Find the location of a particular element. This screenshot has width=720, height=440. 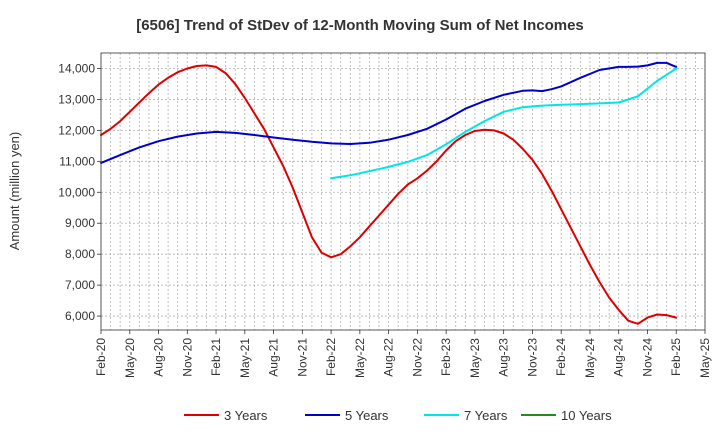

y-tick-label: 12,000 is located at coordinates (76, 130).